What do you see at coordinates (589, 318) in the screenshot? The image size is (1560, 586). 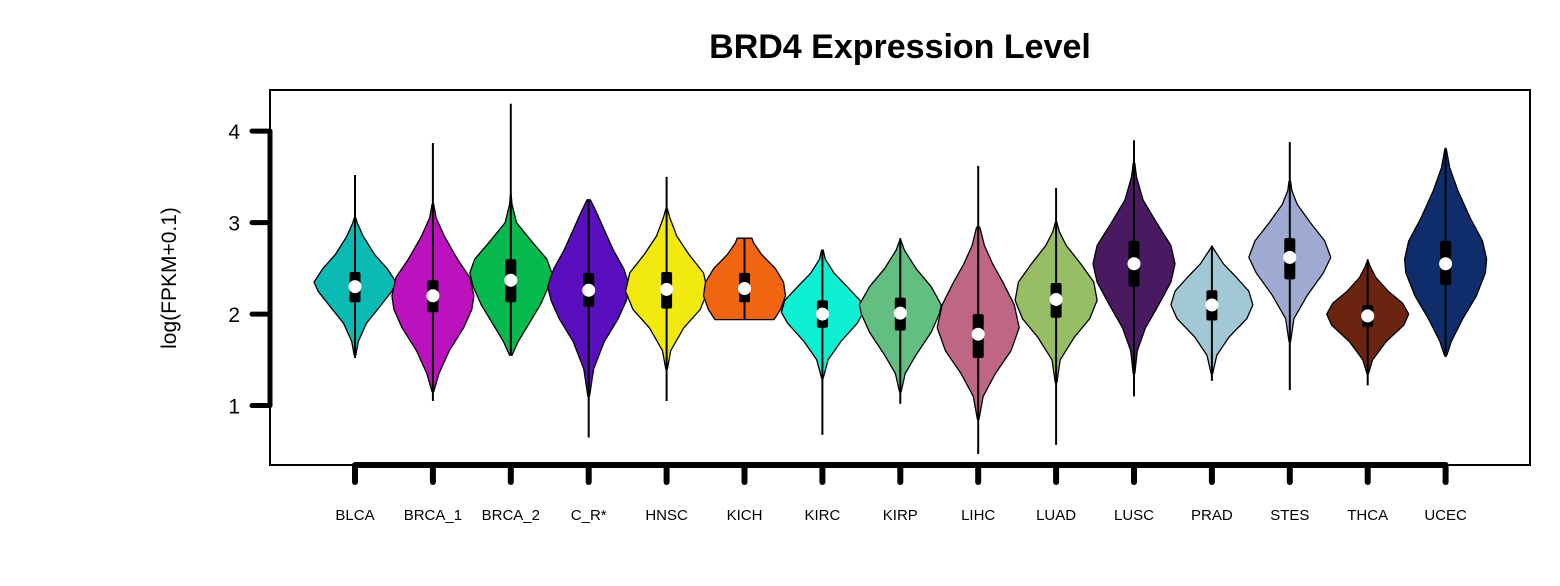 I see `violin-c-r-` at bounding box center [589, 318].